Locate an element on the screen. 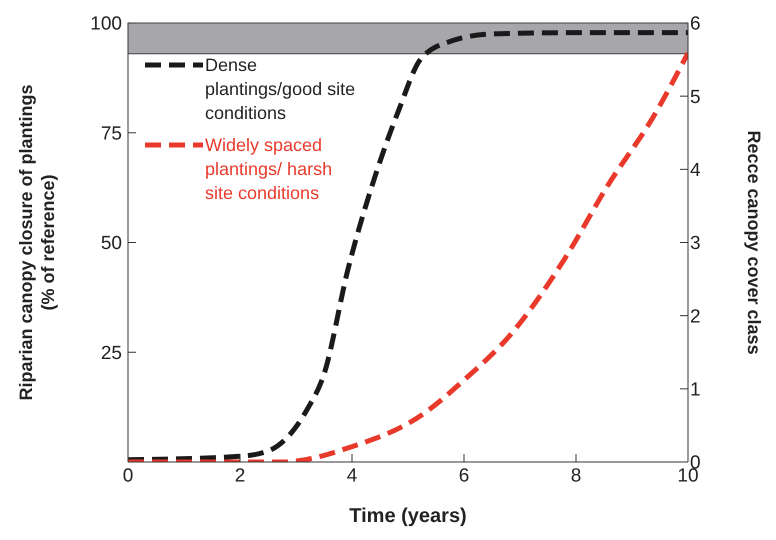 The image size is (776, 540). y2-tick-label: 3 is located at coordinates (695, 243).